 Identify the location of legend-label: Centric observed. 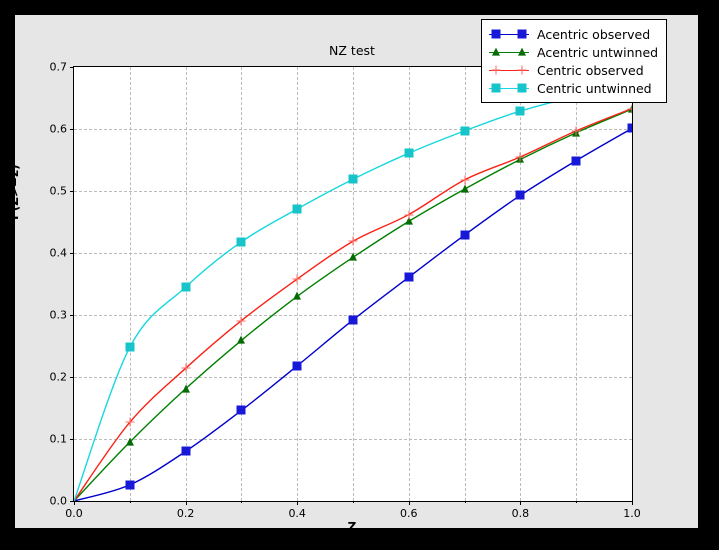
(590, 70).